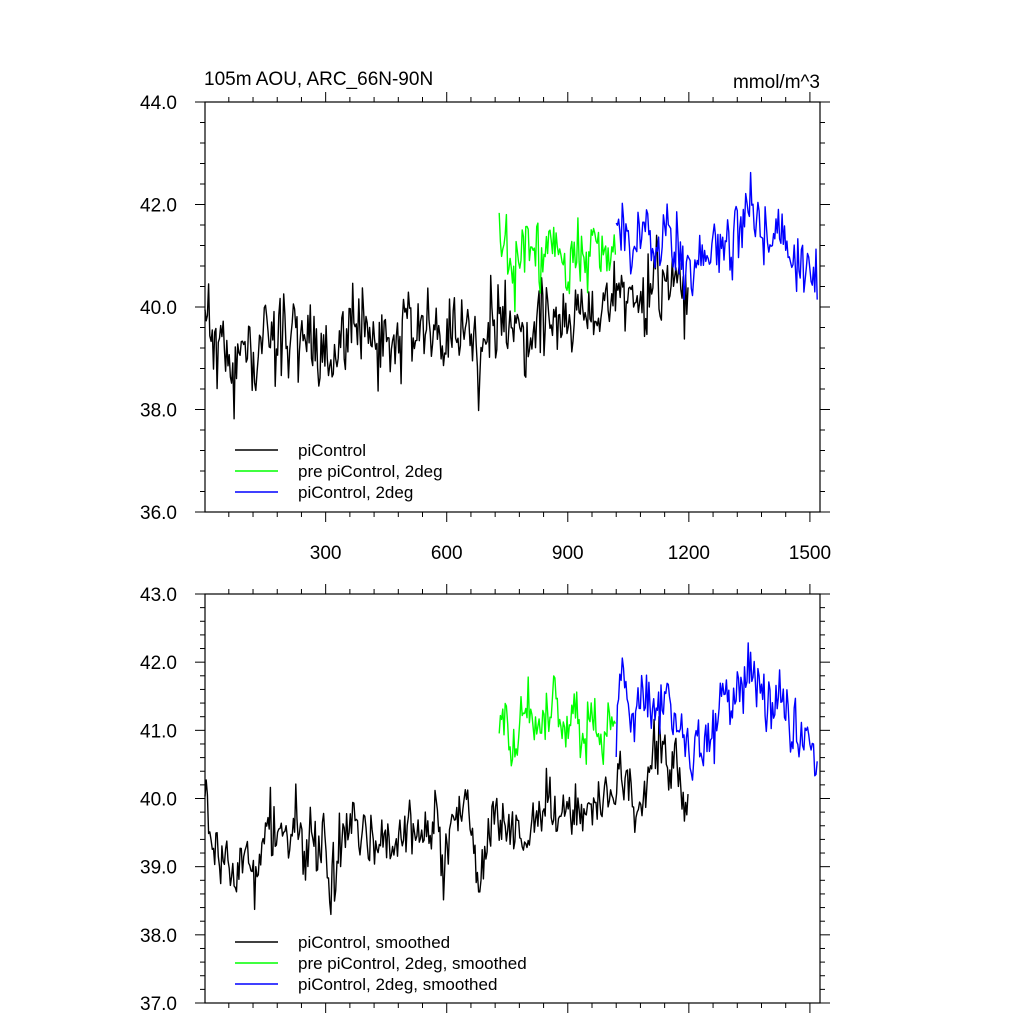 The width and height of the screenshot is (1024, 1024). I want to click on y-tick-label: 41.0, so click(158, 731).